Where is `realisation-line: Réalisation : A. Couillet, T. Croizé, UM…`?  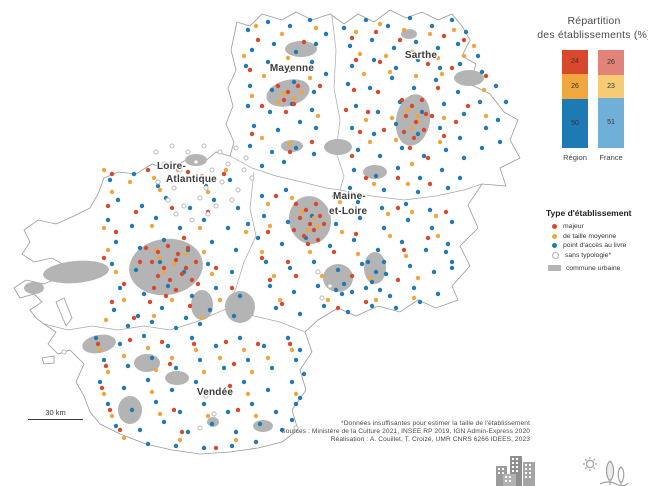 realisation-line: Réalisation : A. Couillet, T. Croizé, UM… is located at coordinates (430, 440).